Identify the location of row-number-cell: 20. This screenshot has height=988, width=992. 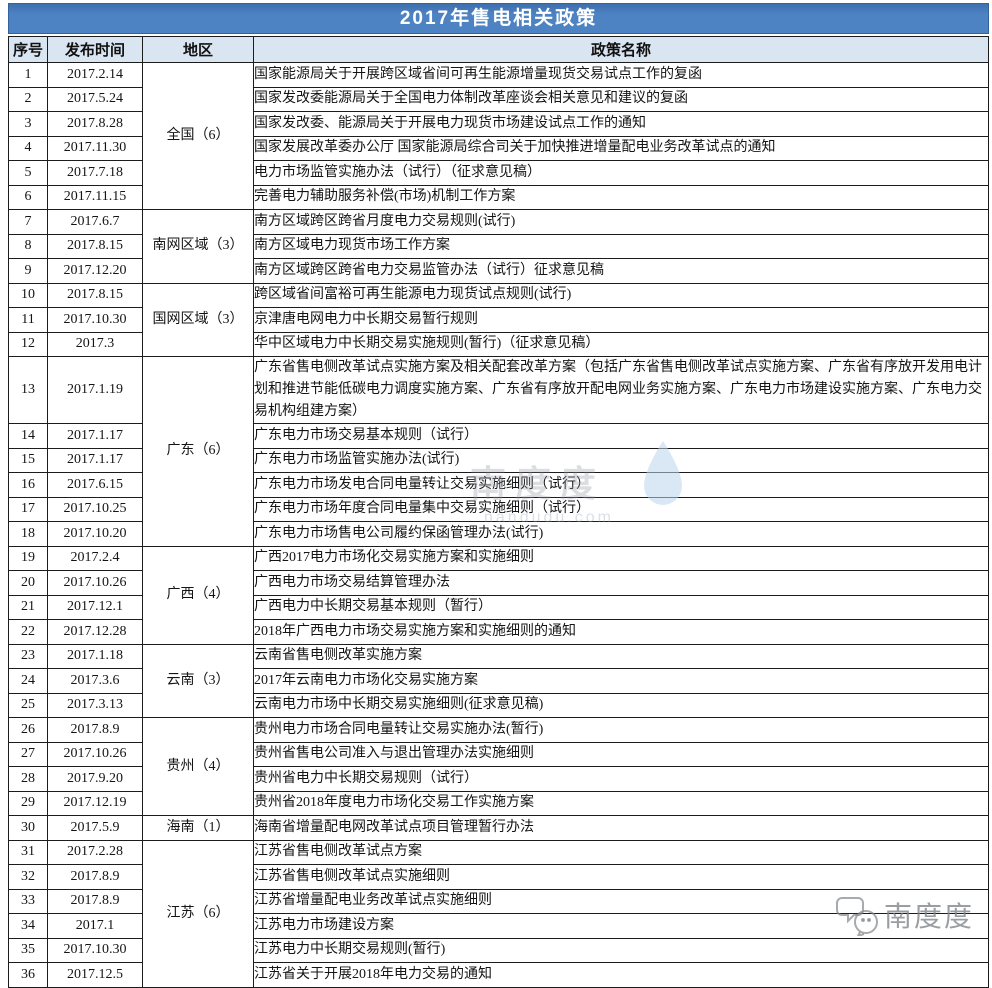
(28, 583).